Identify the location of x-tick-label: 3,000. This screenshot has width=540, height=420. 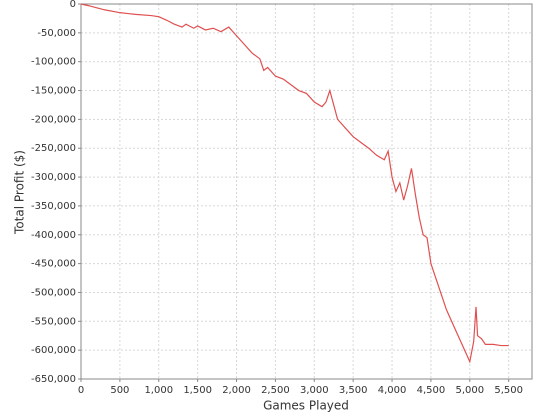
(314, 390).